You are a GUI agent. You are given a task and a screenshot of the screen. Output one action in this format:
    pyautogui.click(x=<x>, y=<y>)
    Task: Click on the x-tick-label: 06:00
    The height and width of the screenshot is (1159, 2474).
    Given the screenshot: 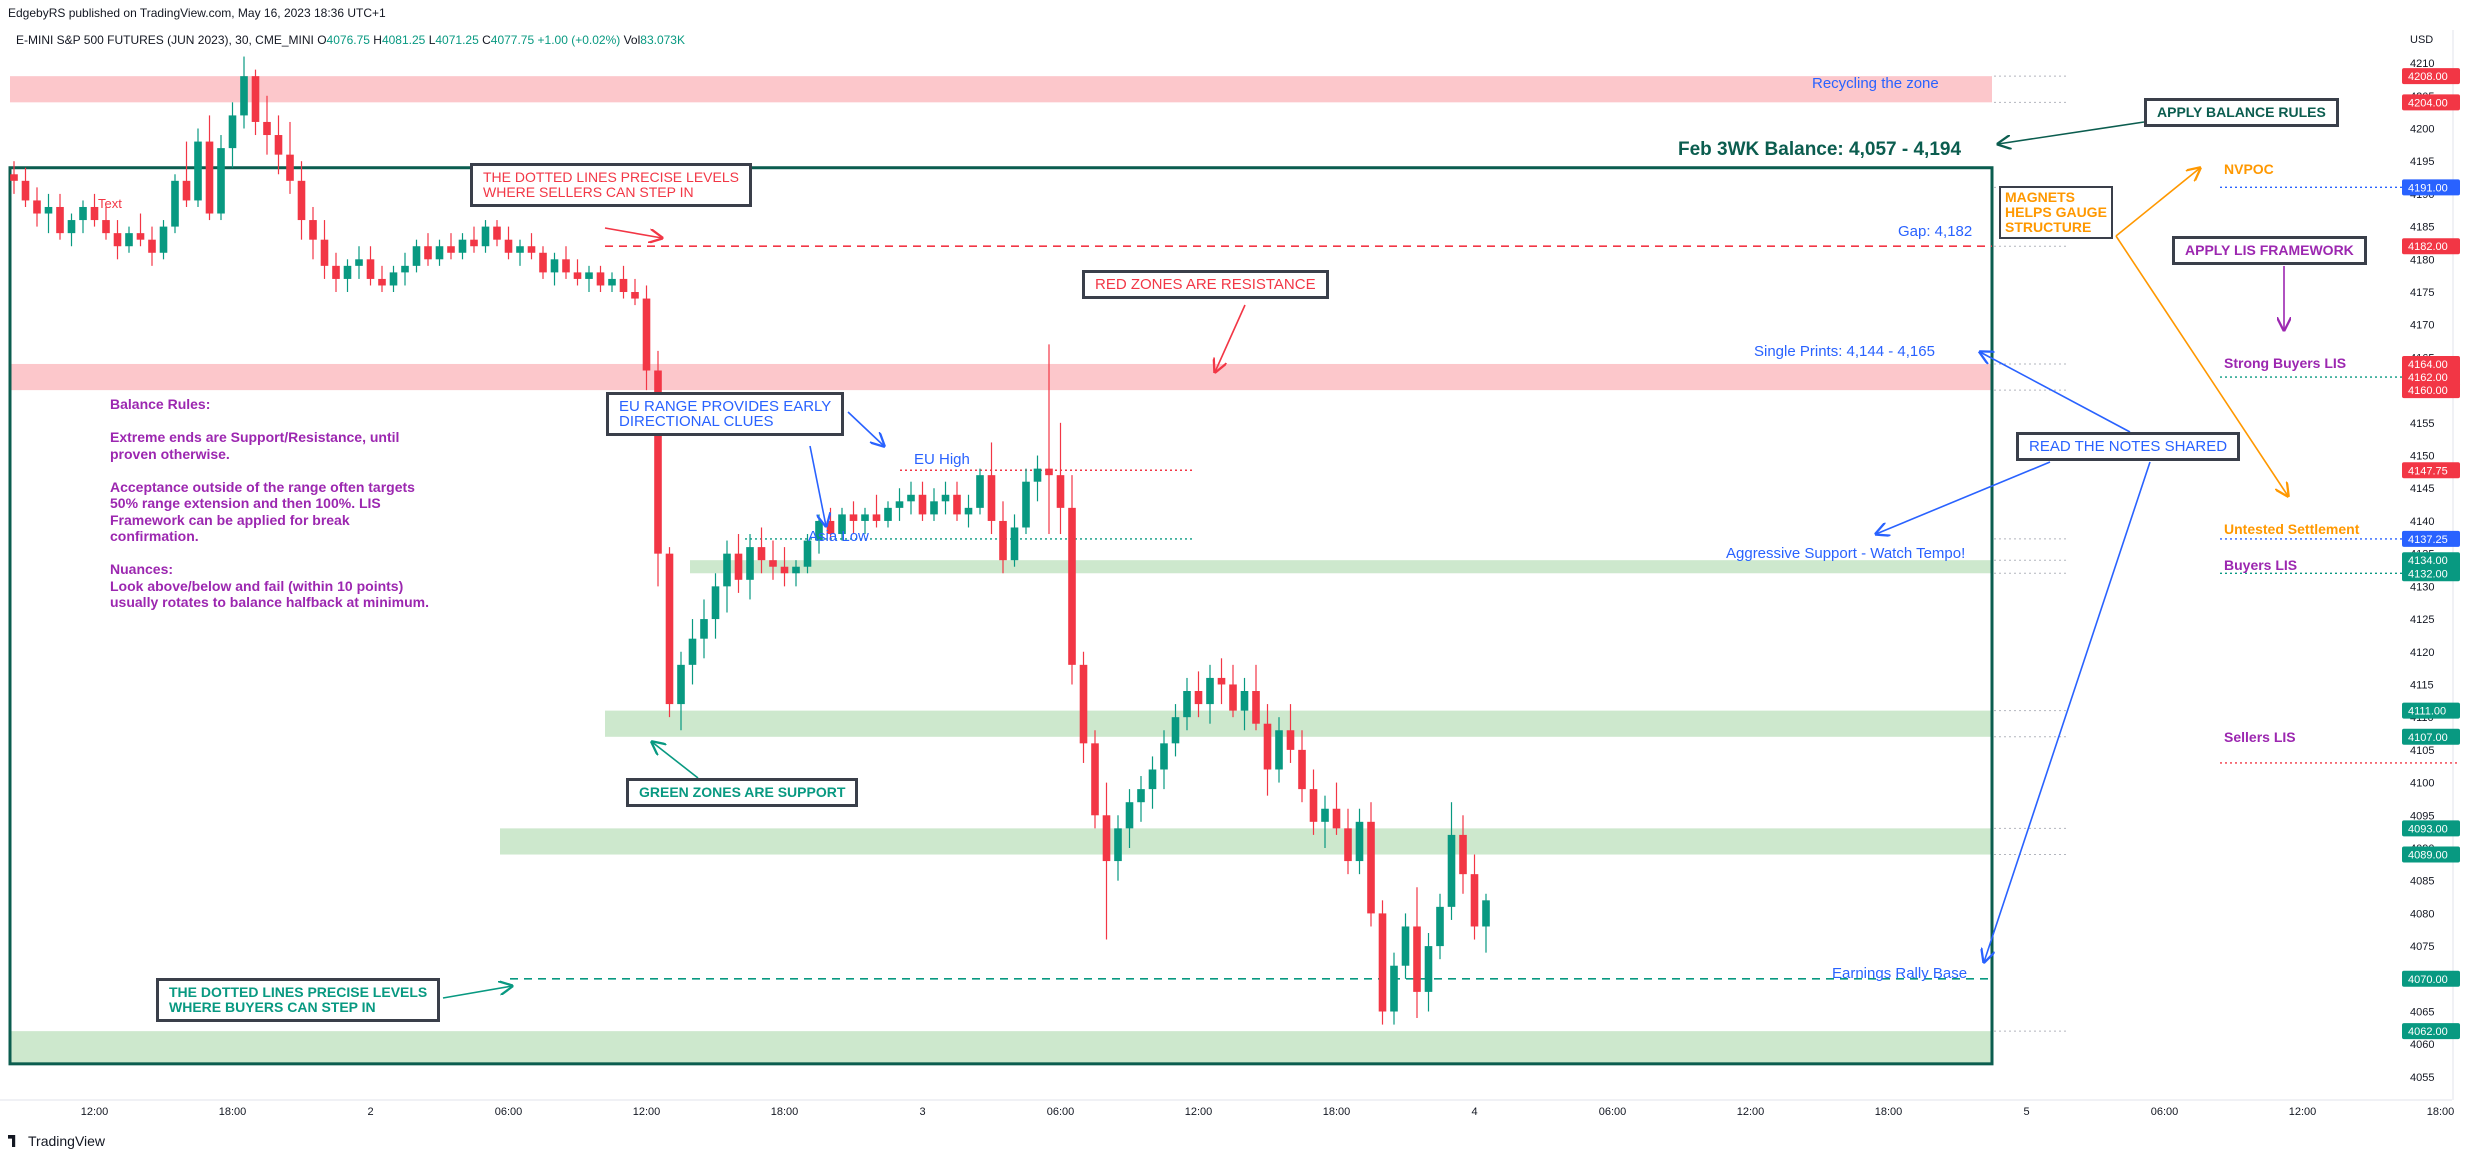 What is the action you would take?
    pyautogui.click(x=509, y=1112)
    